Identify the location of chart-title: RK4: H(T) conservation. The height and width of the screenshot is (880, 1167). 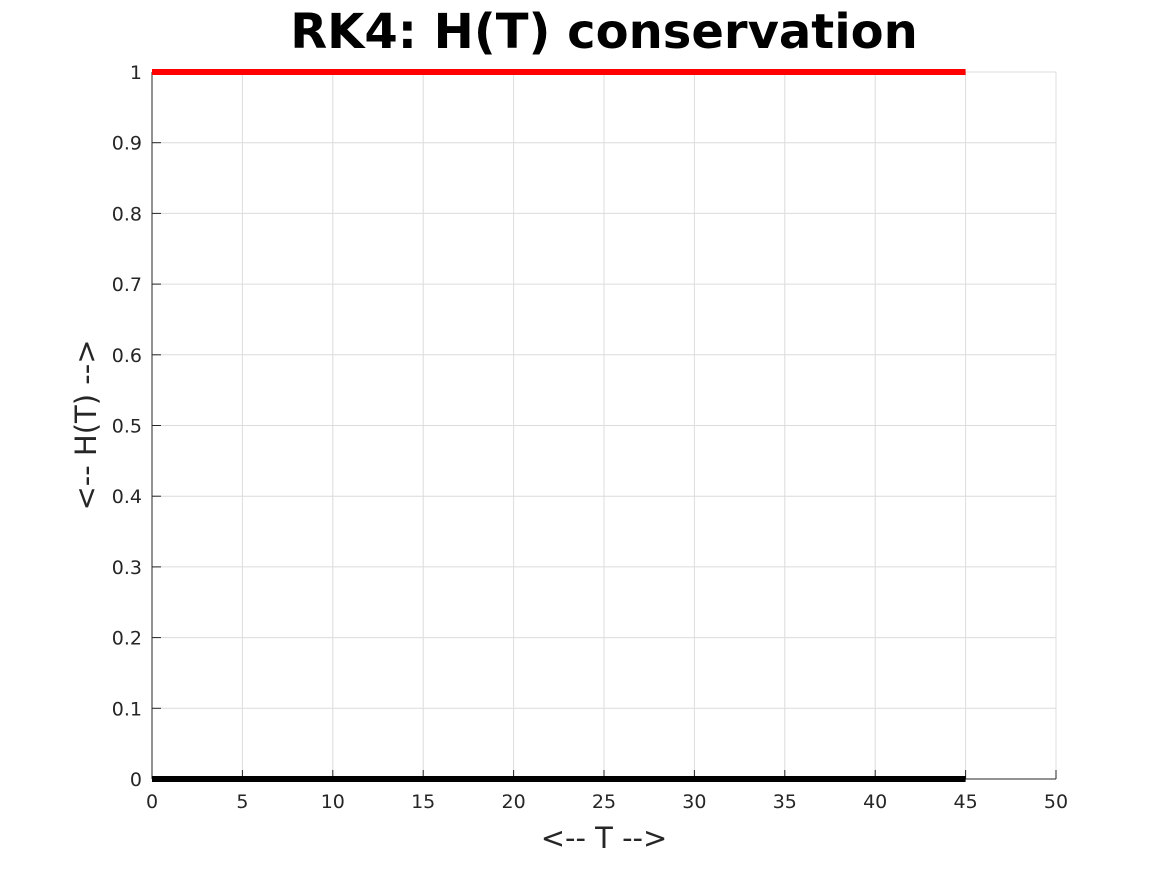
(604, 32).